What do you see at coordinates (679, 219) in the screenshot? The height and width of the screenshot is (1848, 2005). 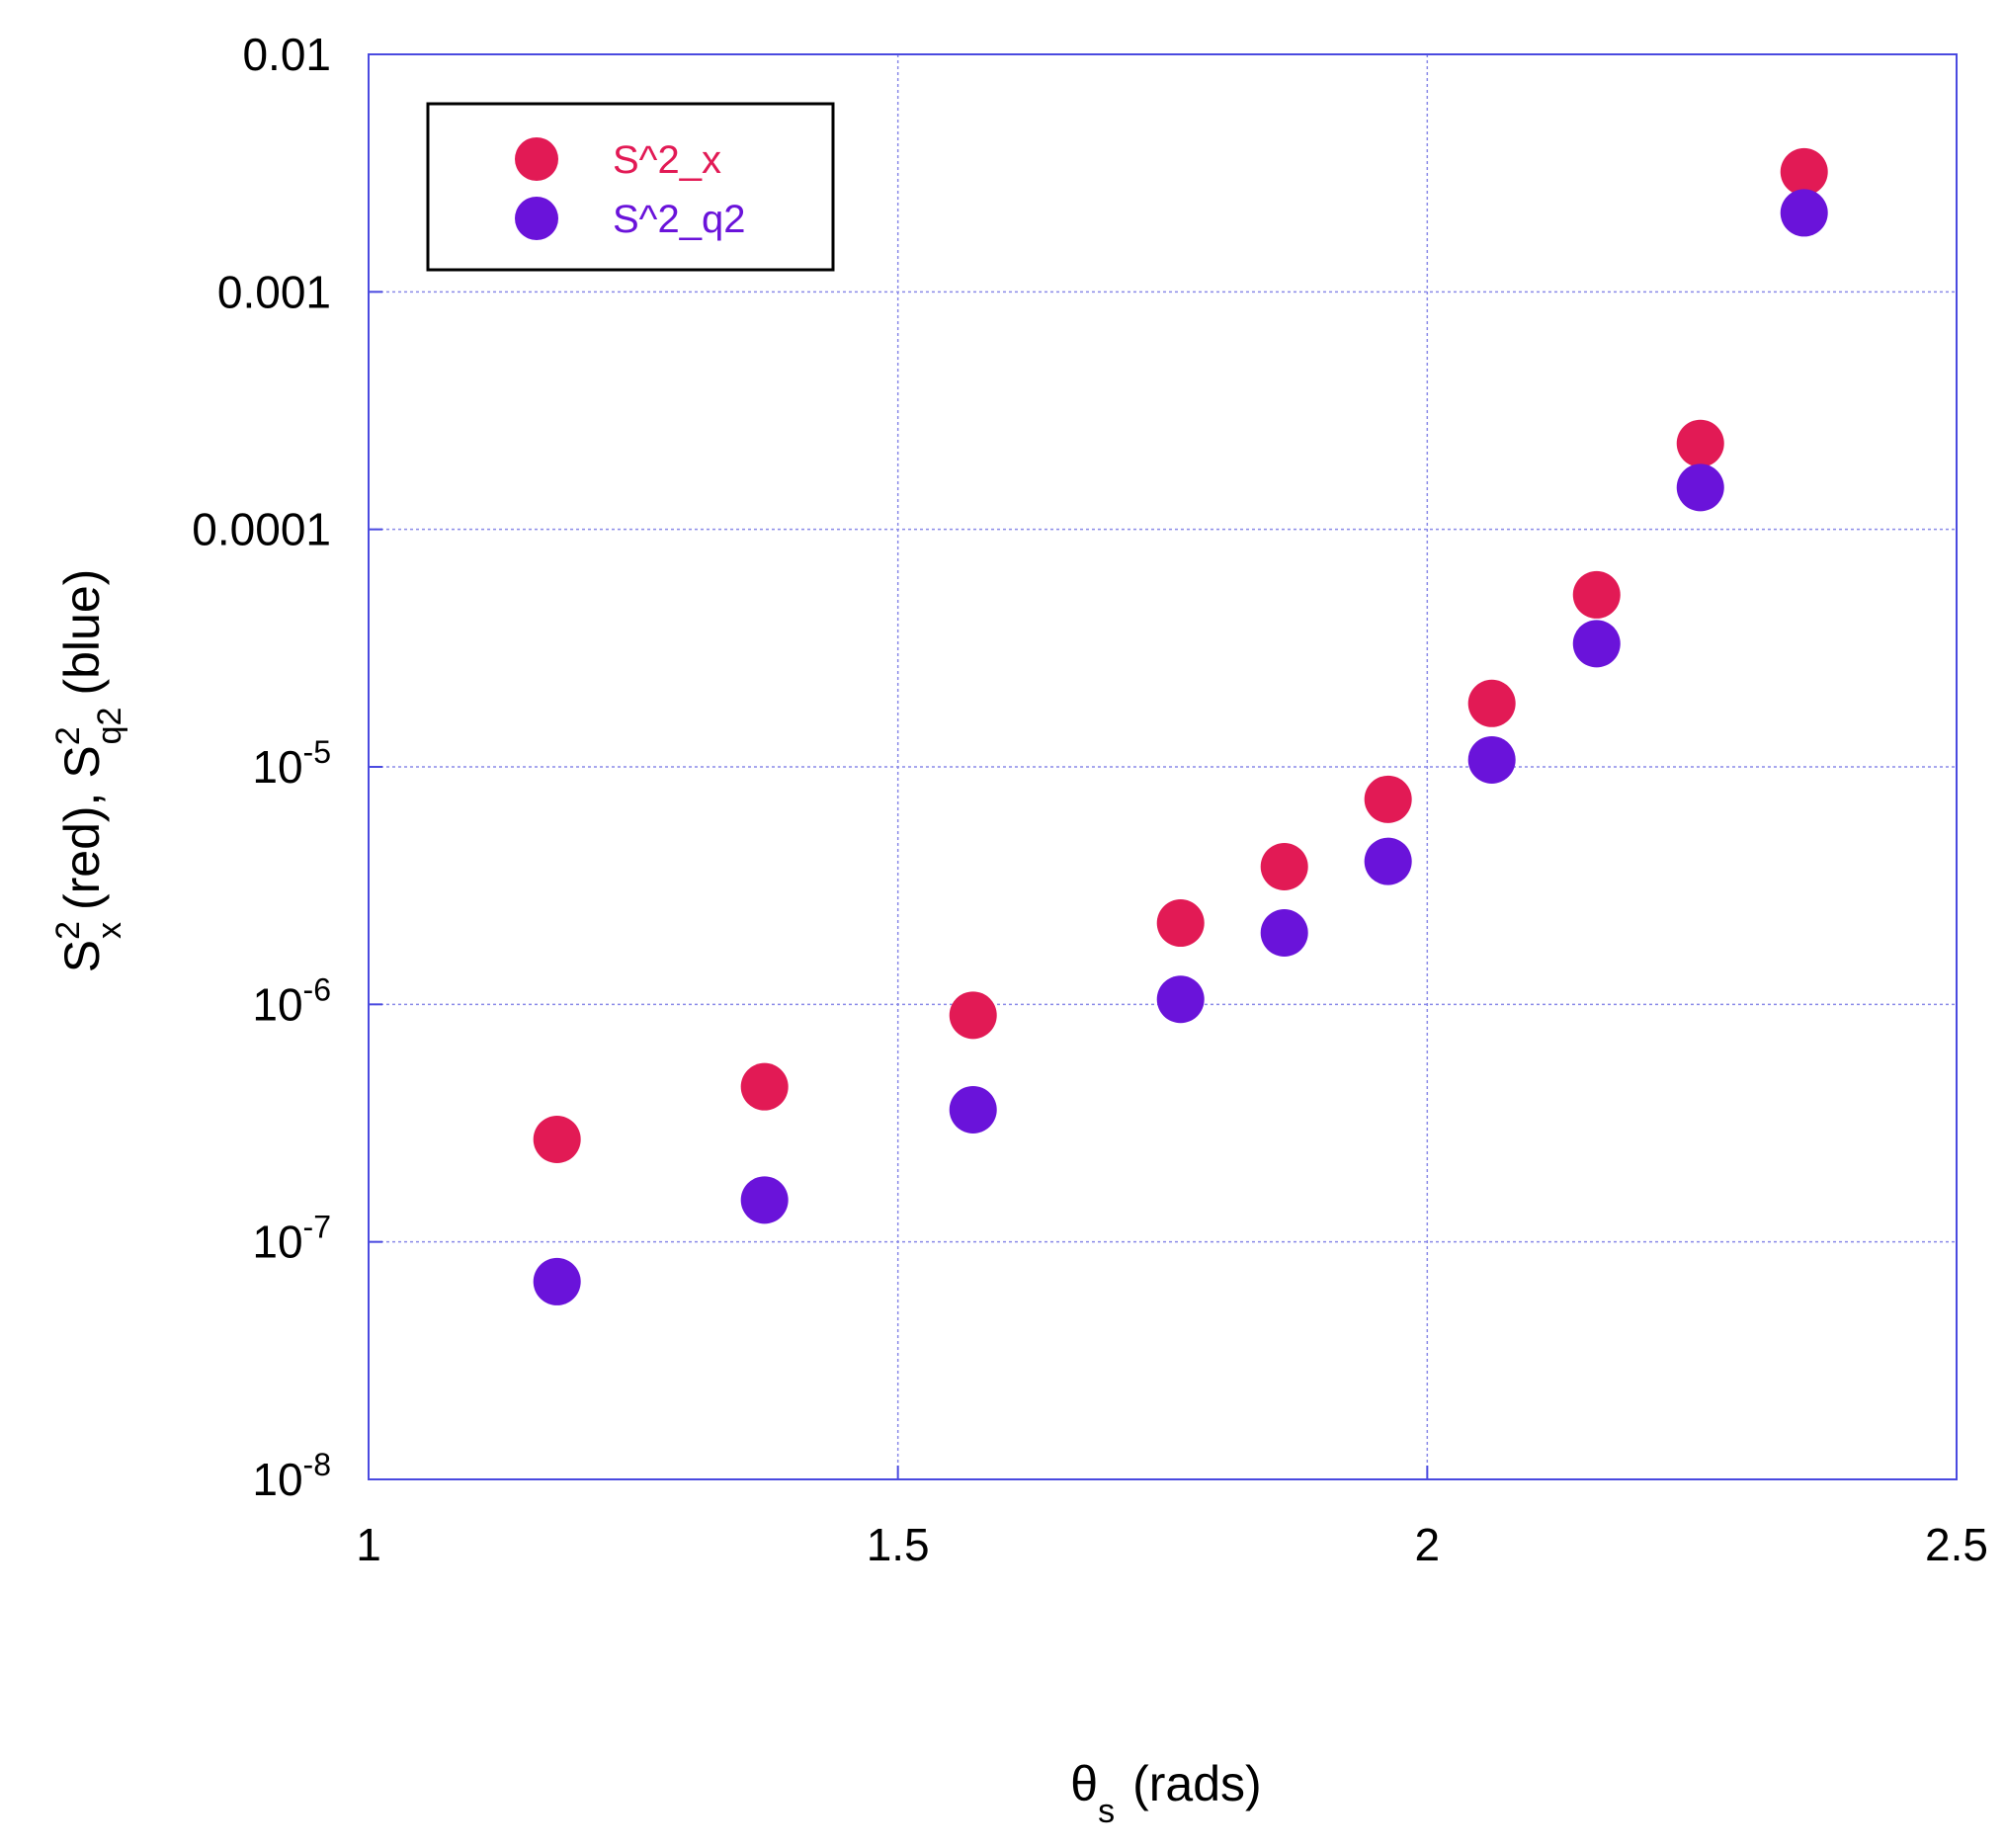 I see `legend-label: S^2_q2` at bounding box center [679, 219].